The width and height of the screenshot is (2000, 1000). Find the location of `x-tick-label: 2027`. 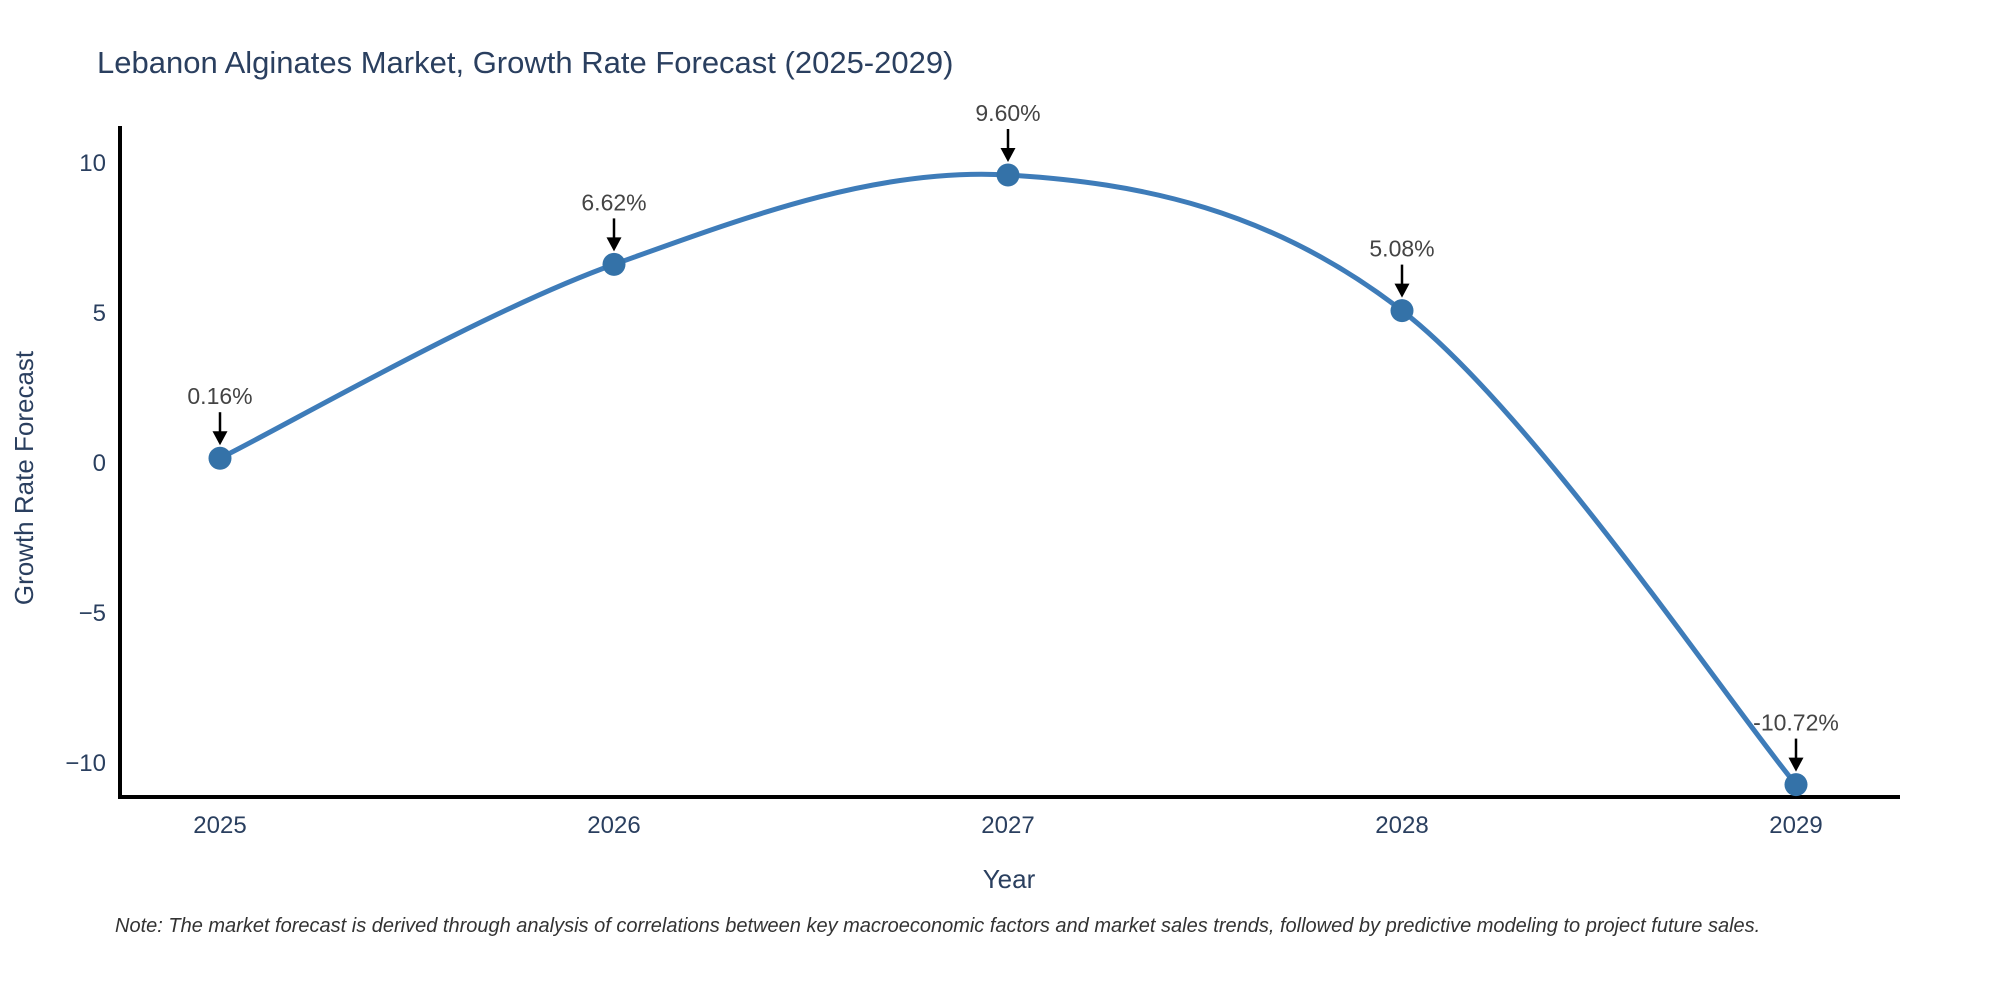

x-tick-label: 2027 is located at coordinates (1007, 825).